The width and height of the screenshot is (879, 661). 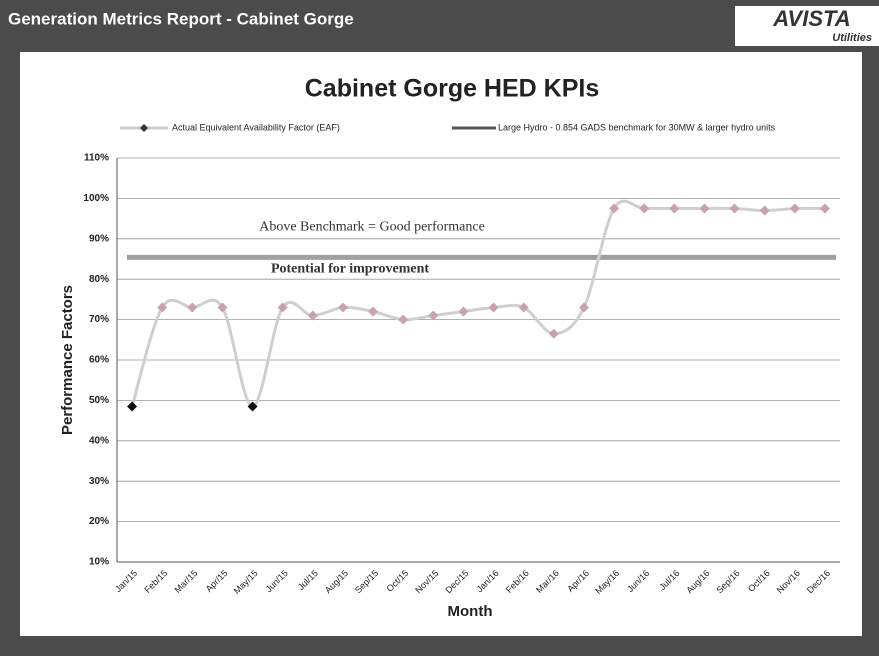 What do you see at coordinates (67, 360) in the screenshot?
I see `y-axis-label: Performance Factors` at bounding box center [67, 360].